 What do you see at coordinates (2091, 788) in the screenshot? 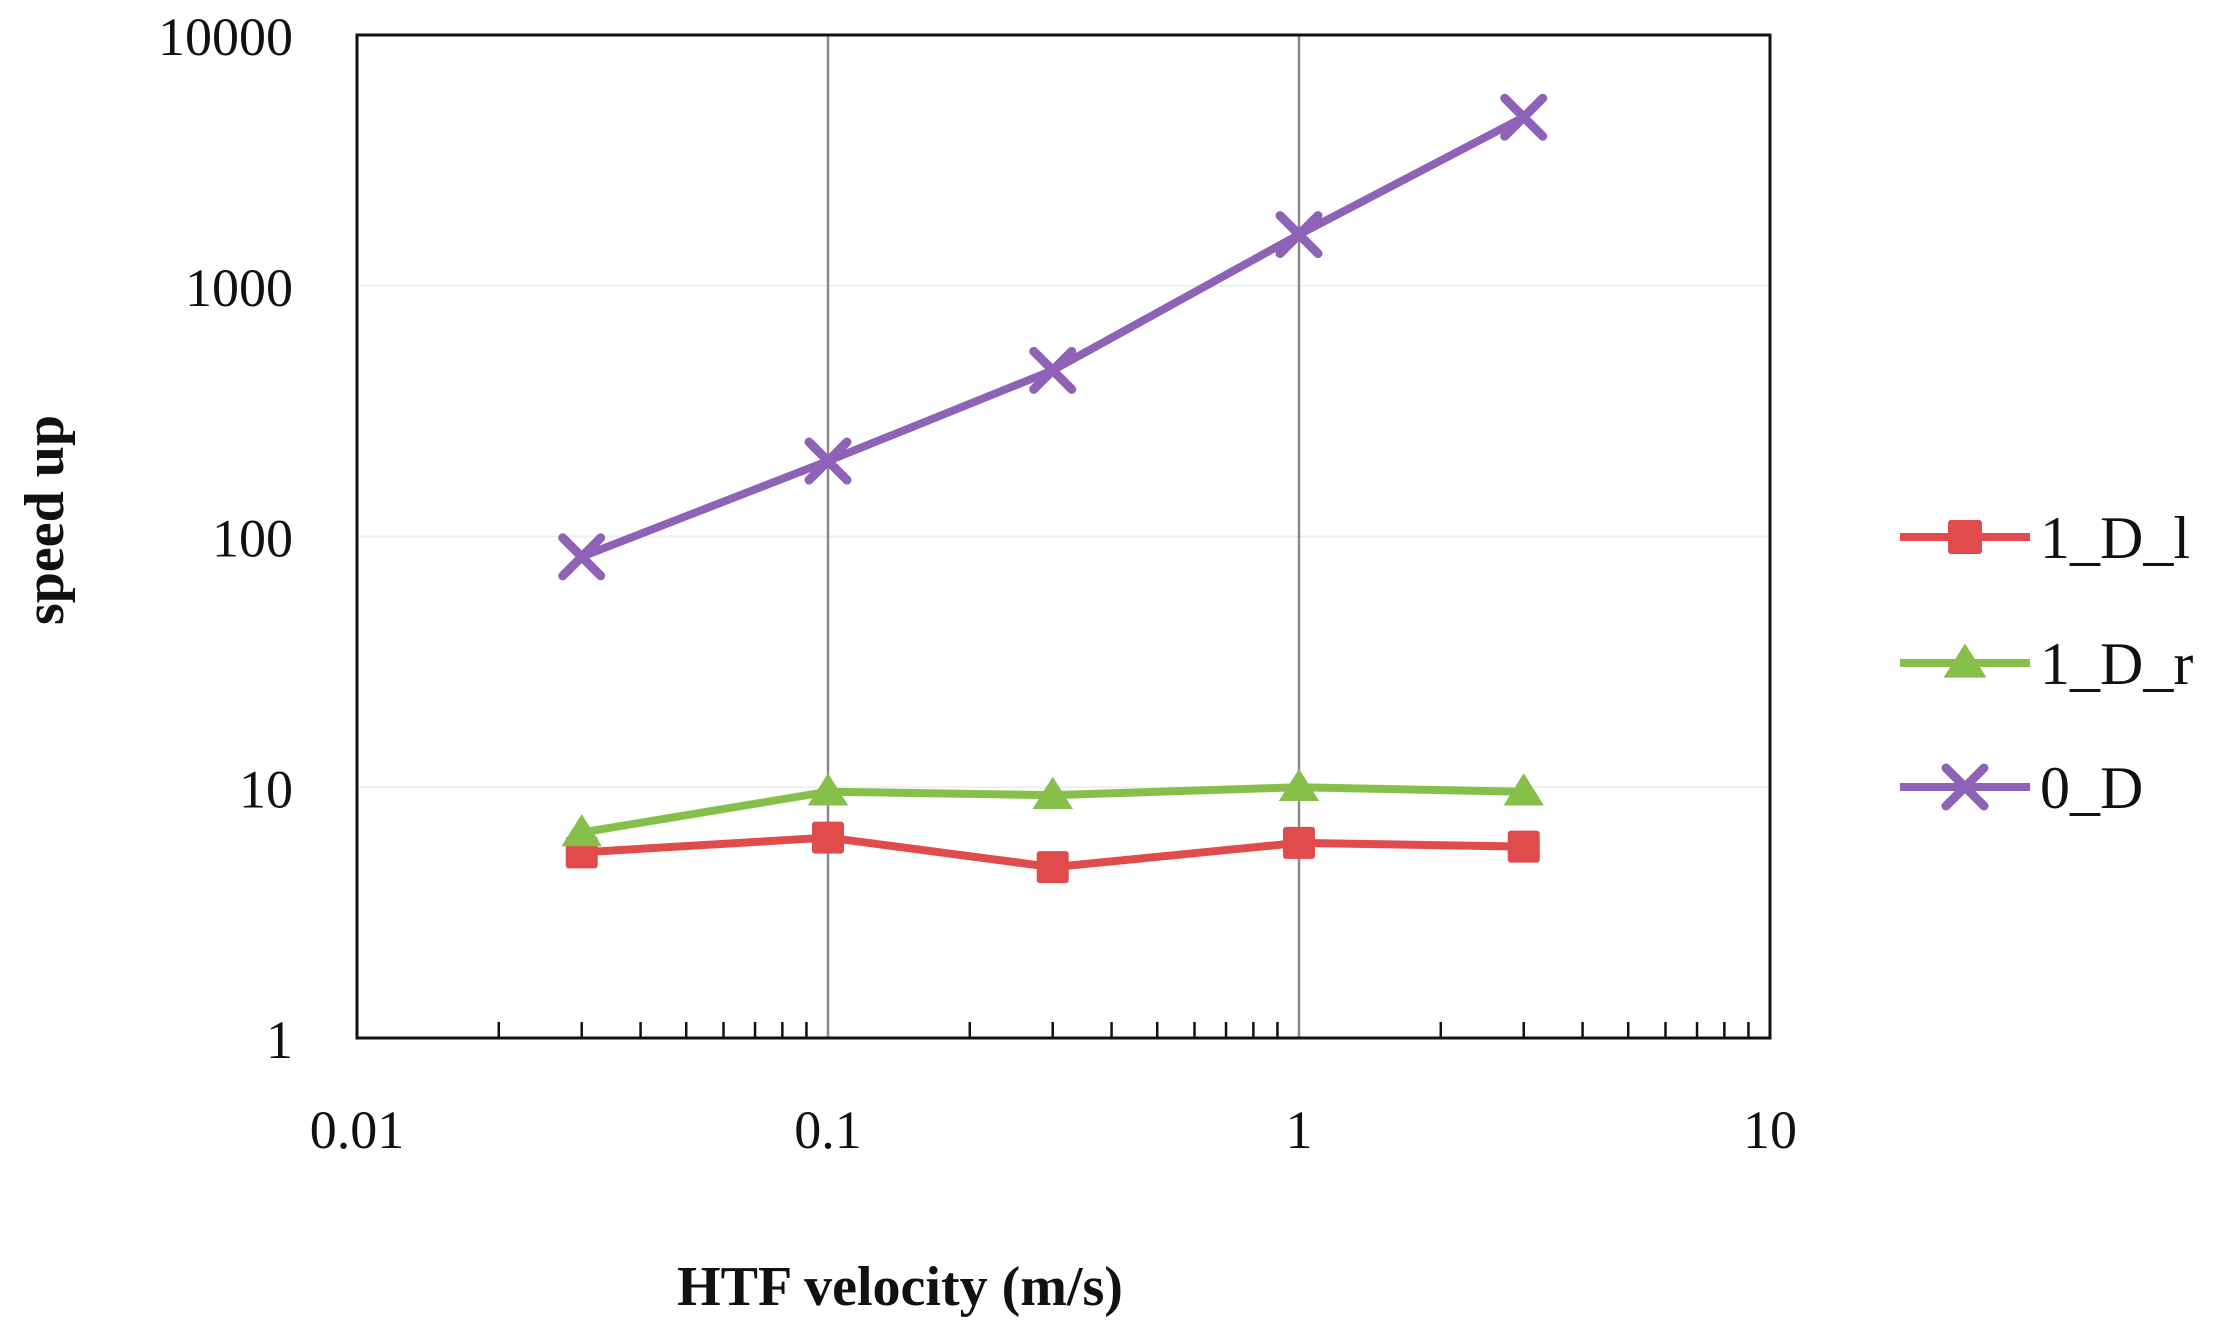
I see `legend-label-0-d: 0_D` at bounding box center [2091, 788].